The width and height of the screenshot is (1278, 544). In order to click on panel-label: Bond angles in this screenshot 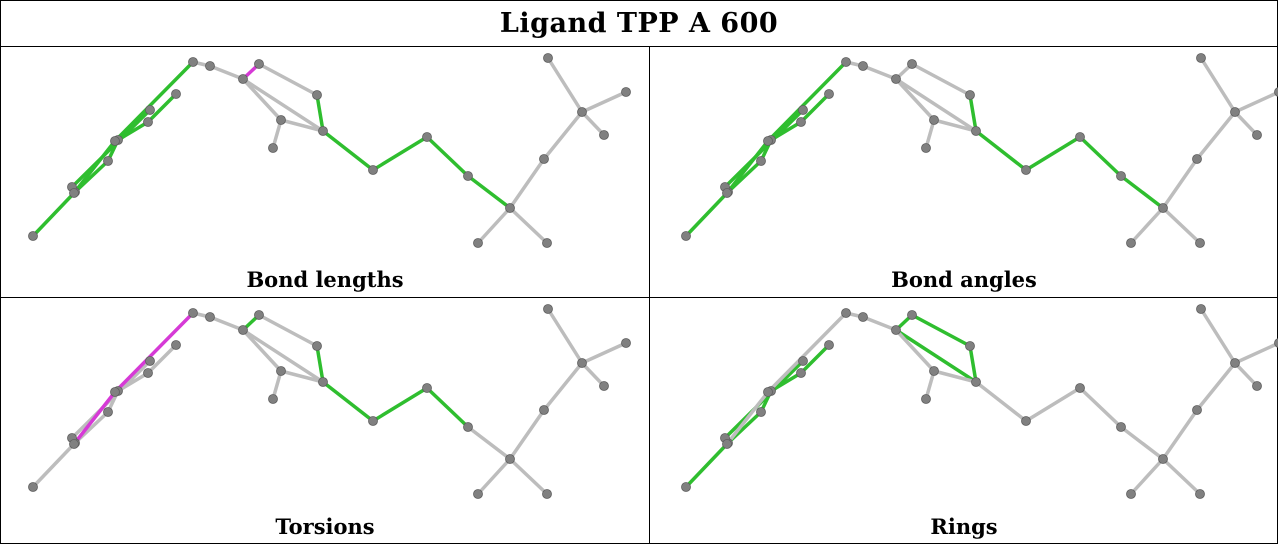, I will do `click(964, 279)`.